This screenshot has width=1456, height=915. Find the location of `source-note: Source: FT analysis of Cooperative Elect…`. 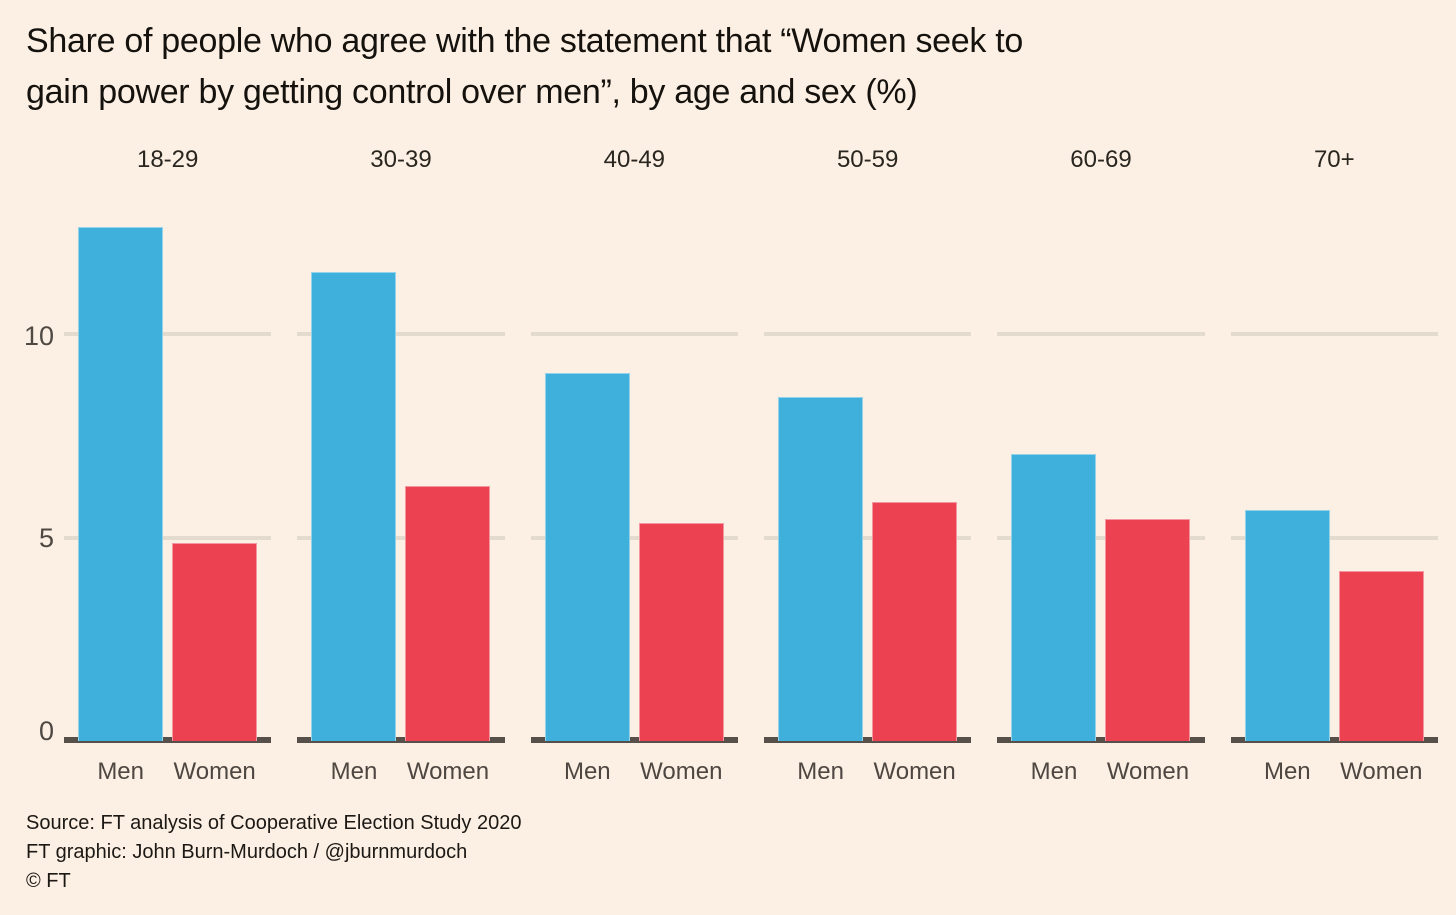

source-note: Source: FT analysis of Cooperative Elect… is located at coordinates (274, 823).